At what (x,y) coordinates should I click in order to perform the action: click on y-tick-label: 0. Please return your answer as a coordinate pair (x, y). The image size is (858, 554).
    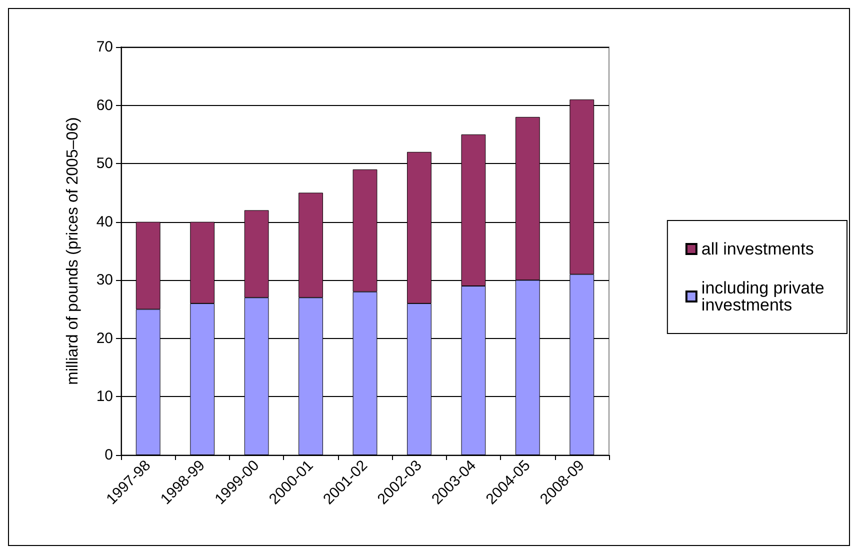
    Looking at the image, I should click on (108, 455).